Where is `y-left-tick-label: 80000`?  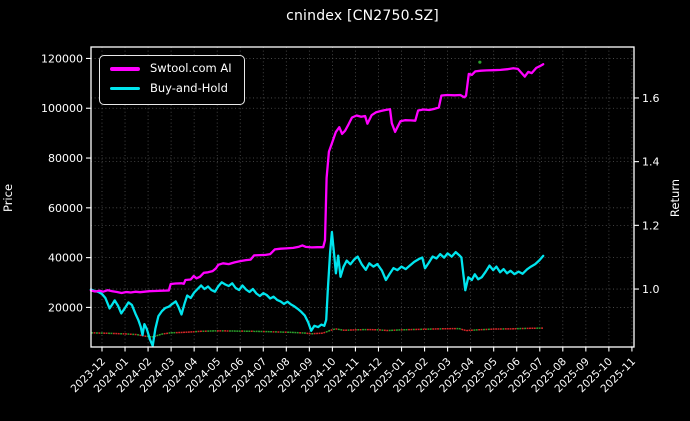 y-left-tick-label: 80000 is located at coordinates (65, 158).